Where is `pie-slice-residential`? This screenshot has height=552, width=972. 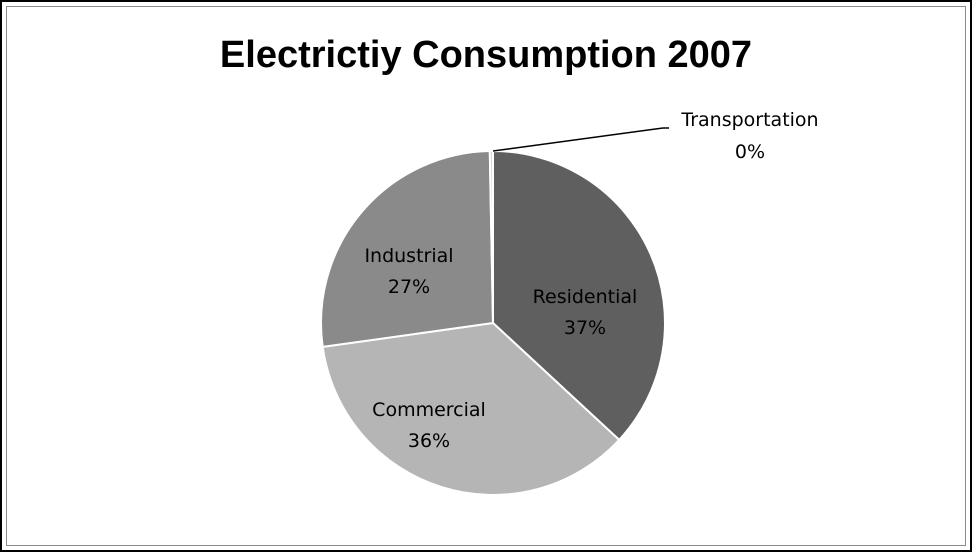 pie-slice-residential is located at coordinates (579, 295).